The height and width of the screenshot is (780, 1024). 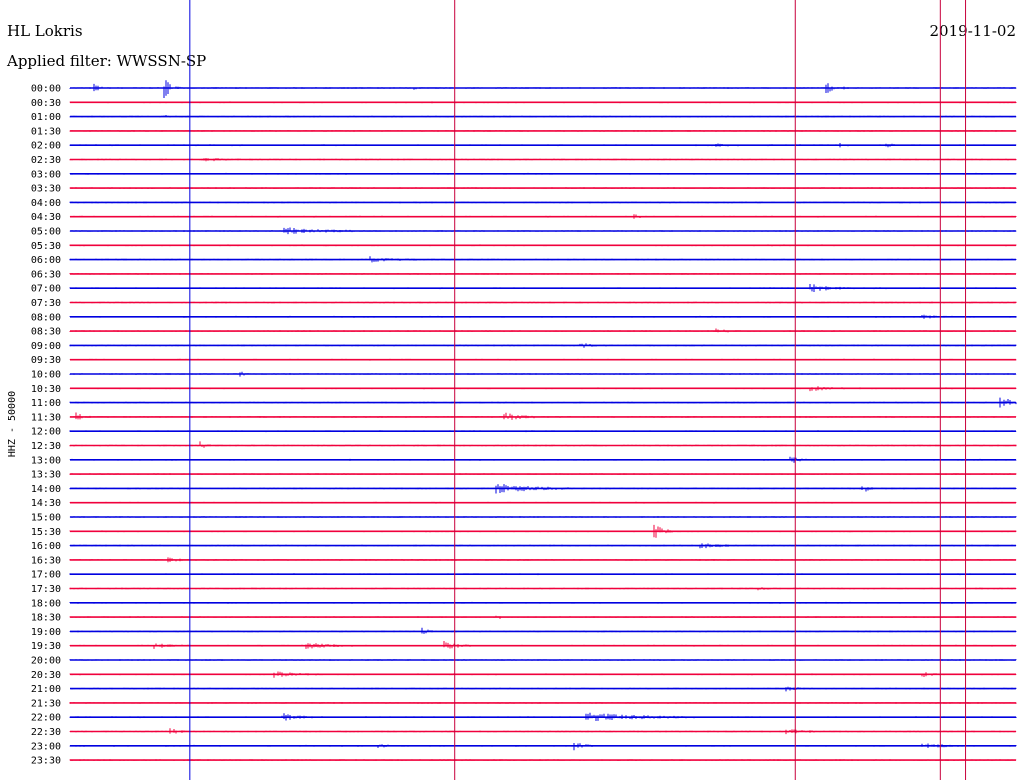 I want to click on row-time-label: 06:00, so click(x=46, y=260).